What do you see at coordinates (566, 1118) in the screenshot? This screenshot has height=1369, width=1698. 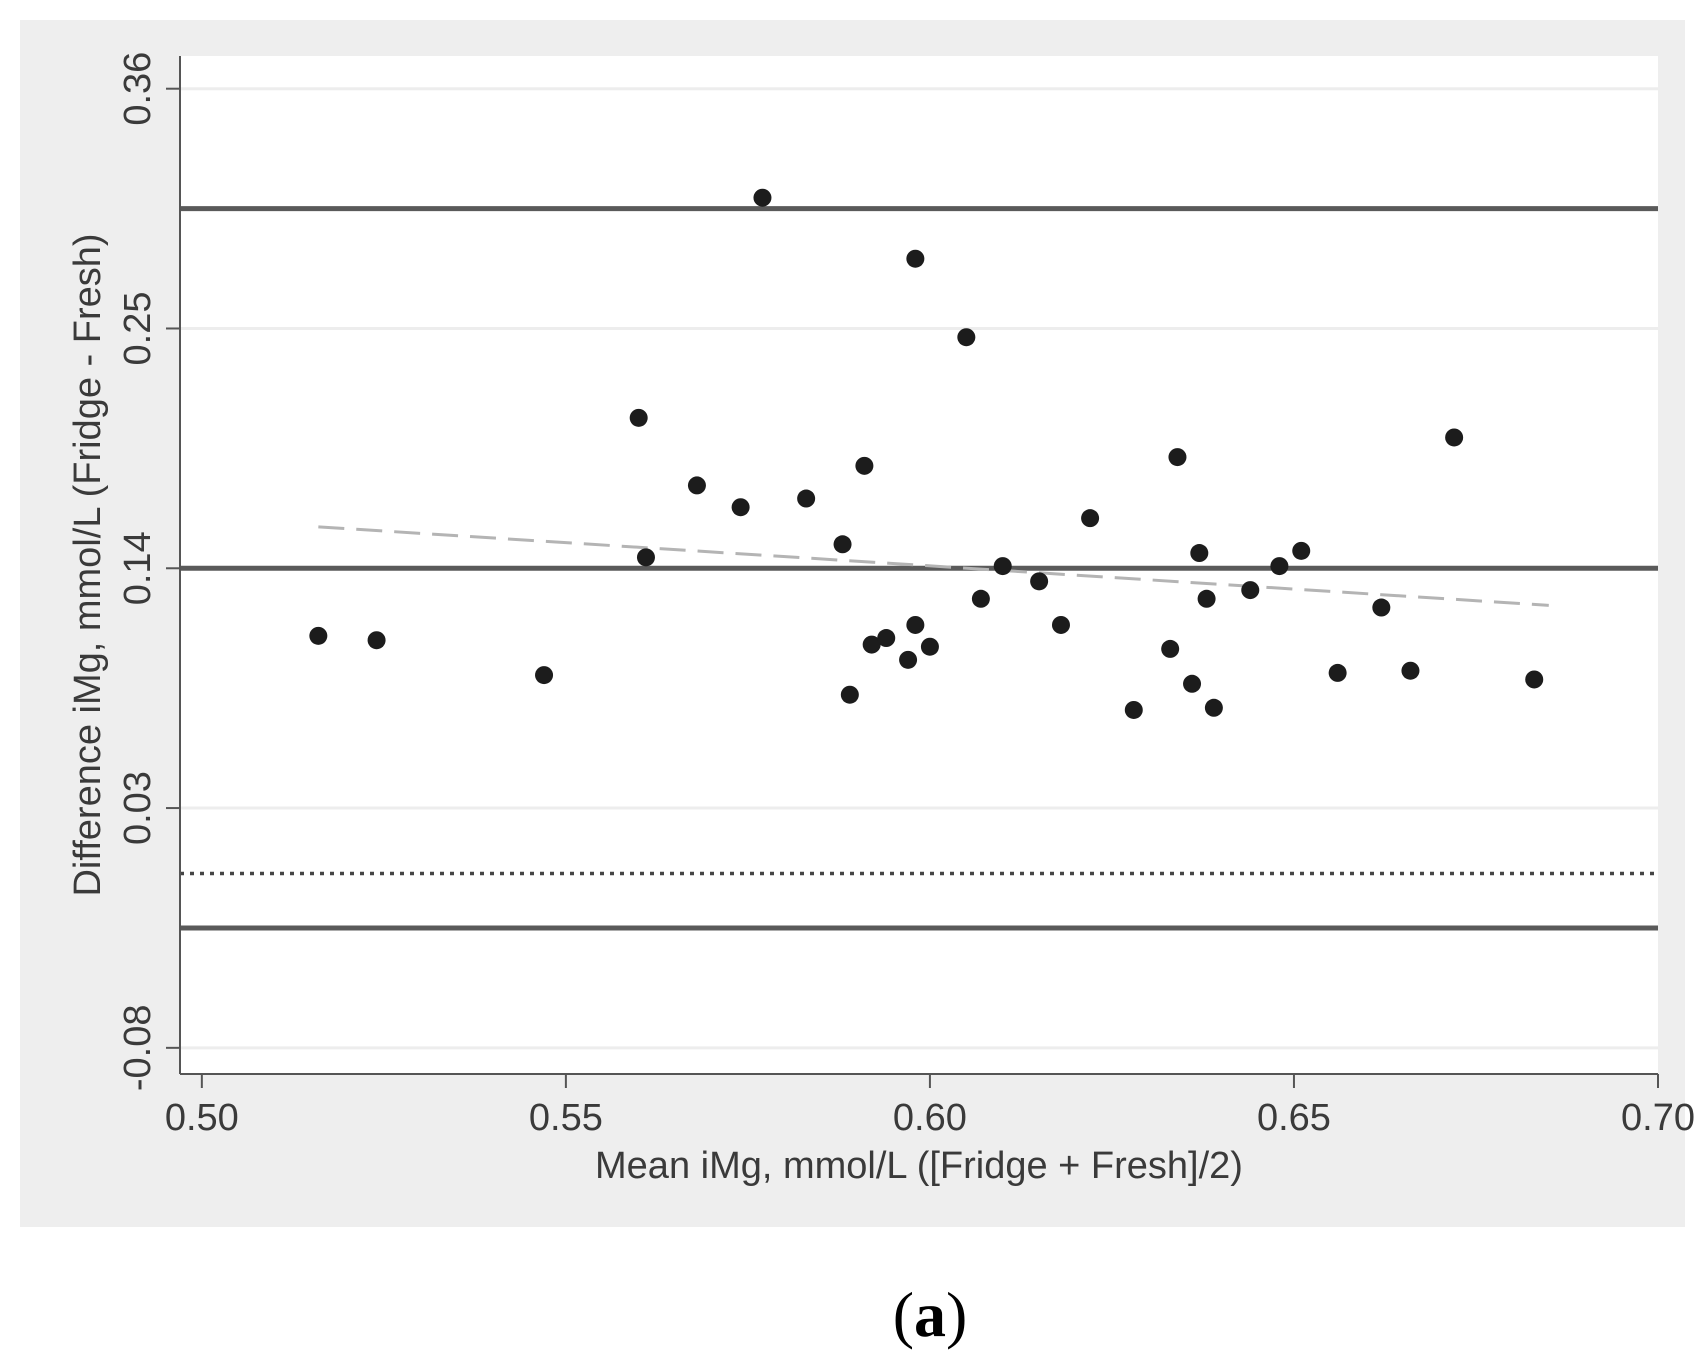 I see `x-tick-label-1: 0.55` at bounding box center [566, 1118].